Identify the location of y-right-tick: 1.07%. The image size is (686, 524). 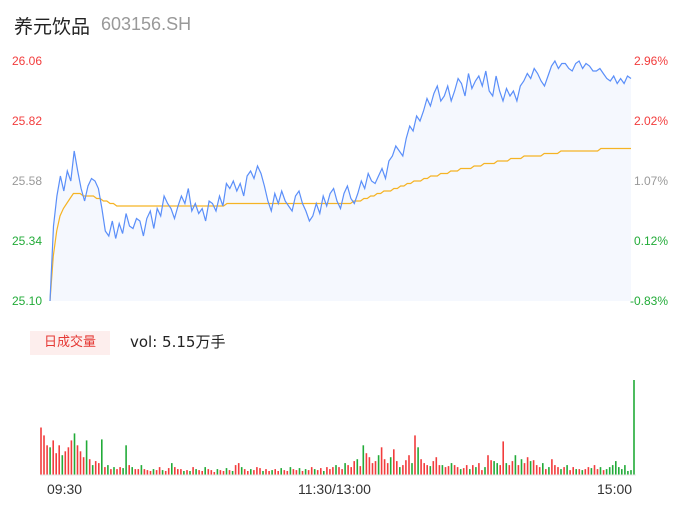
(650, 181).